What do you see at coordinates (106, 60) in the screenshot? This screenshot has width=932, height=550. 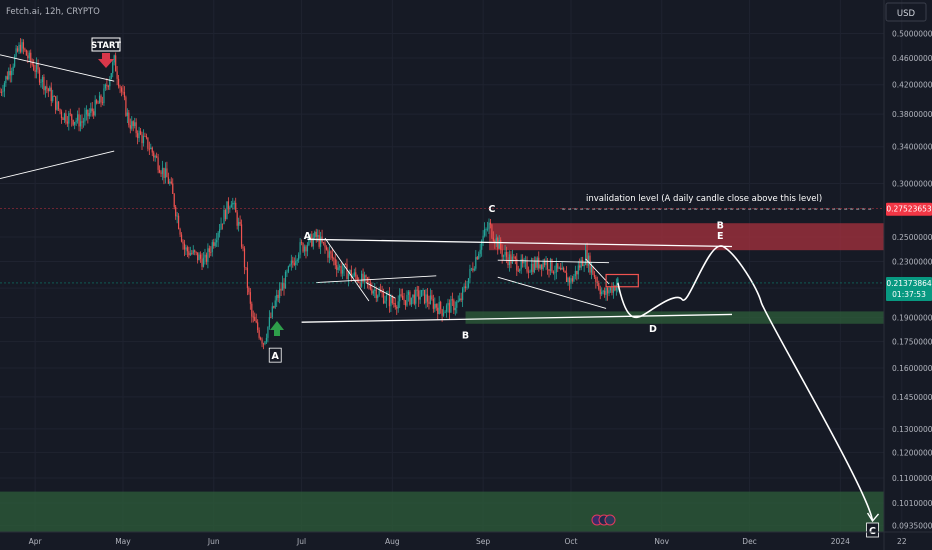 I see `down-arrow-icon` at bounding box center [106, 60].